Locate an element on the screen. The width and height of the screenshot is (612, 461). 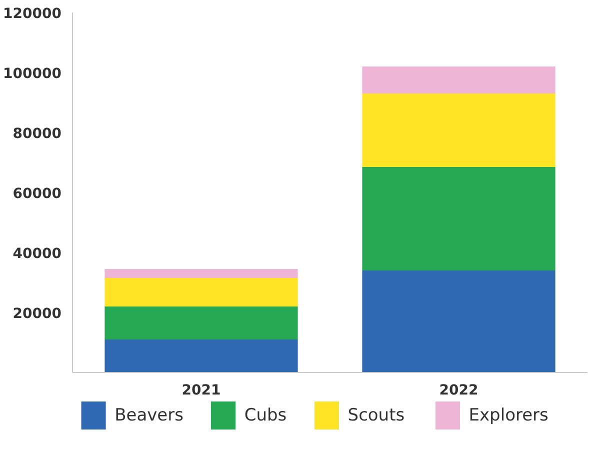
y-tick-label: 80000 is located at coordinates (37, 134).